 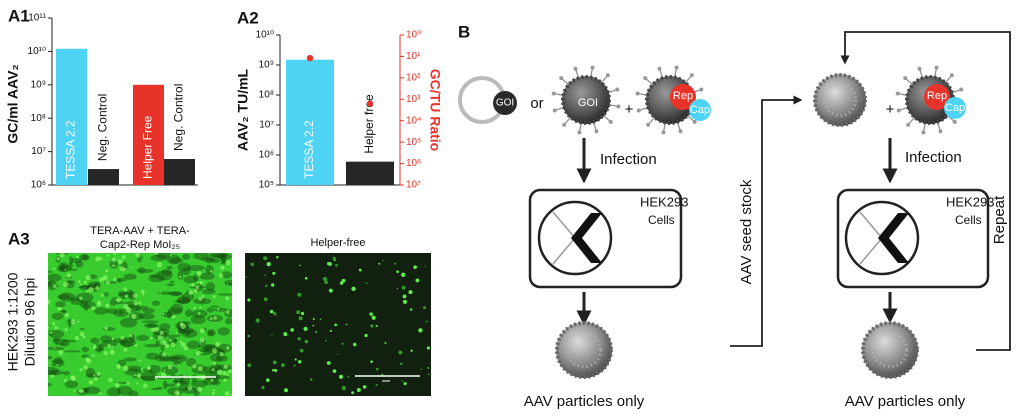 I want to click on loop-label: Repeat, so click(x=999, y=219).